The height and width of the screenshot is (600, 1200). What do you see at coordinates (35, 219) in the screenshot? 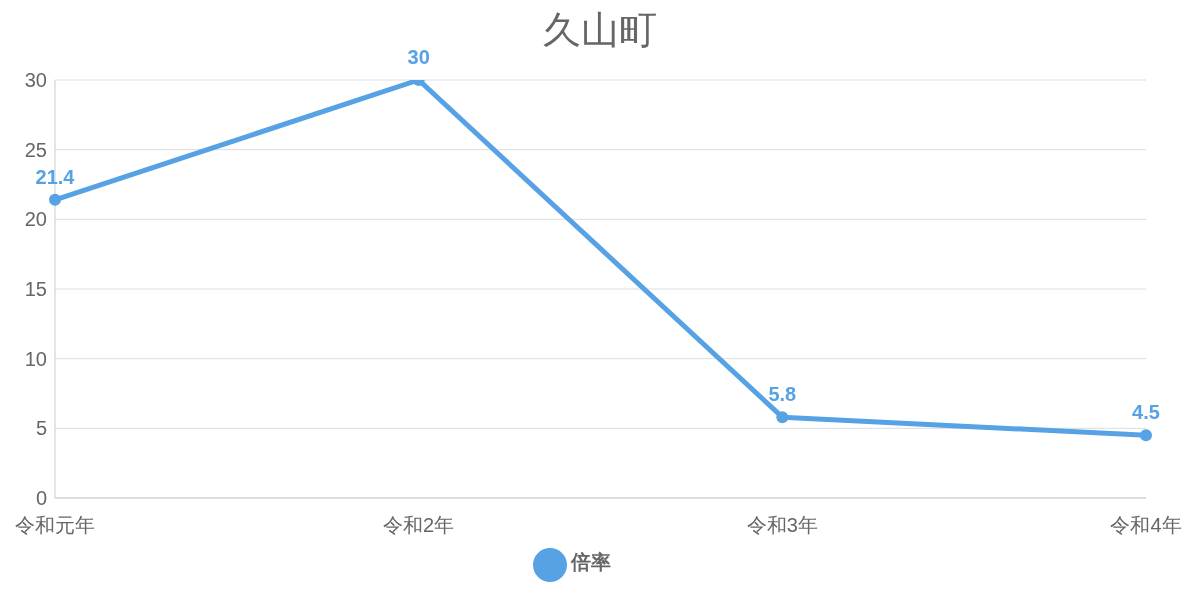
I see `y-tick-label: 20` at bounding box center [35, 219].